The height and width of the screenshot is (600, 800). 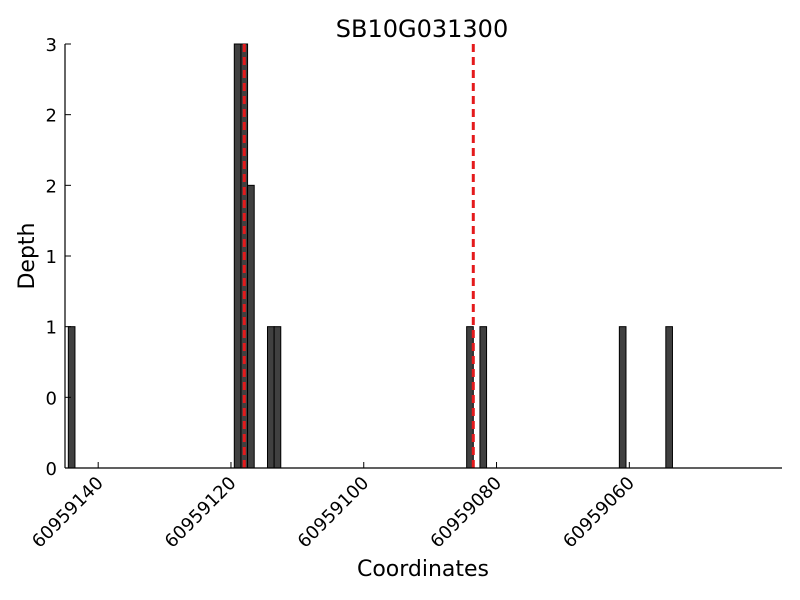 What do you see at coordinates (334, 513) in the screenshot?
I see `x-tick-label-2: 60959100` at bounding box center [334, 513].